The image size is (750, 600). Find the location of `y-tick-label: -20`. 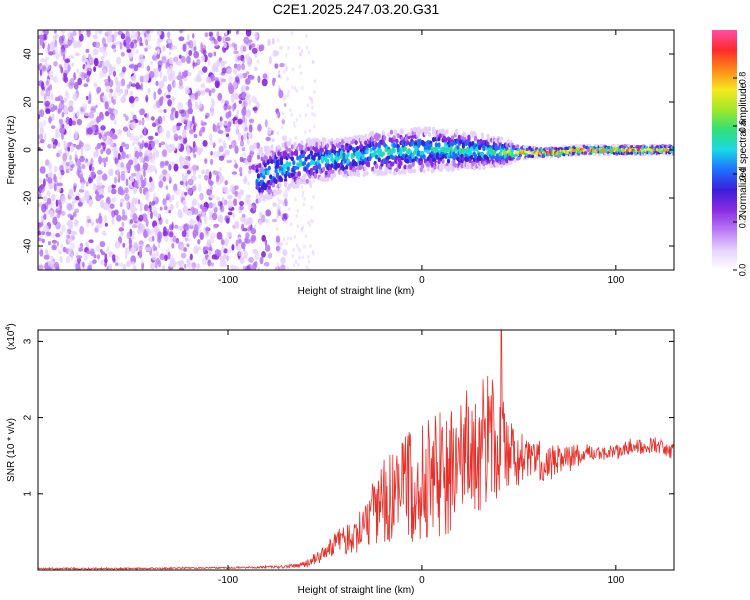

y-tick-label: -20 is located at coordinates (28, 197).